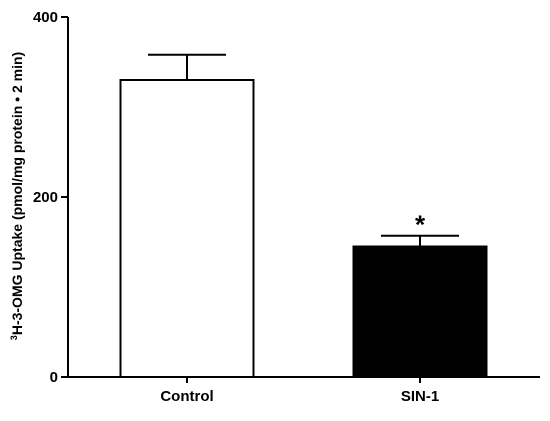  What do you see at coordinates (14, 337) in the screenshot?
I see `y-axis-title-superscript: 3` at bounding box center [14, 337].